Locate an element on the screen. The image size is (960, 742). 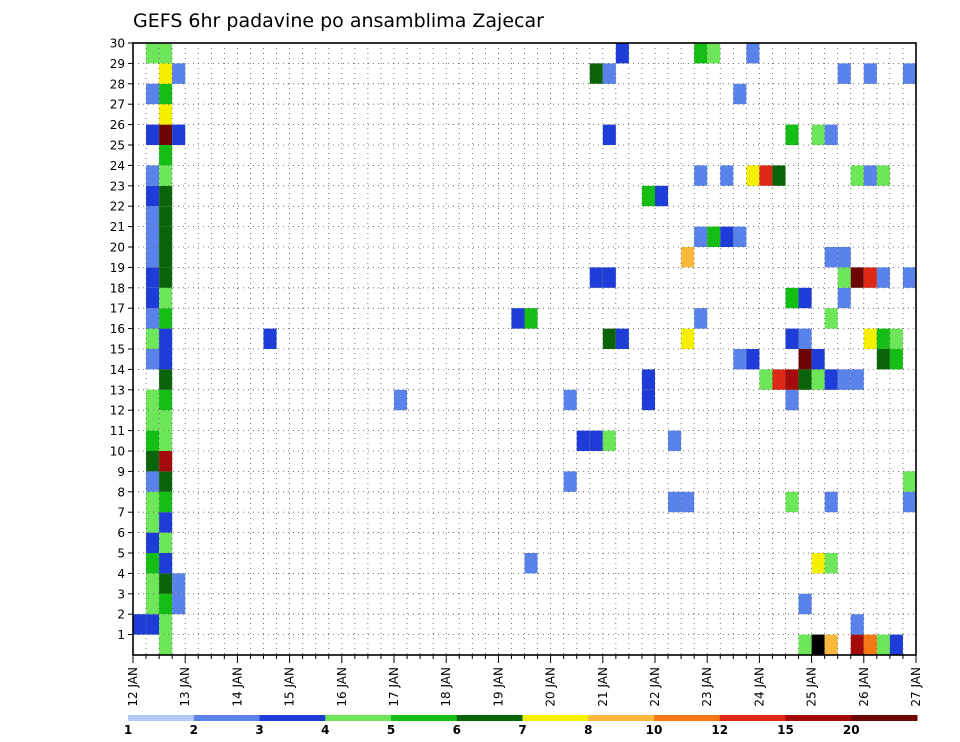
y-tick-label: 10 is located at coordinates (117, 452).